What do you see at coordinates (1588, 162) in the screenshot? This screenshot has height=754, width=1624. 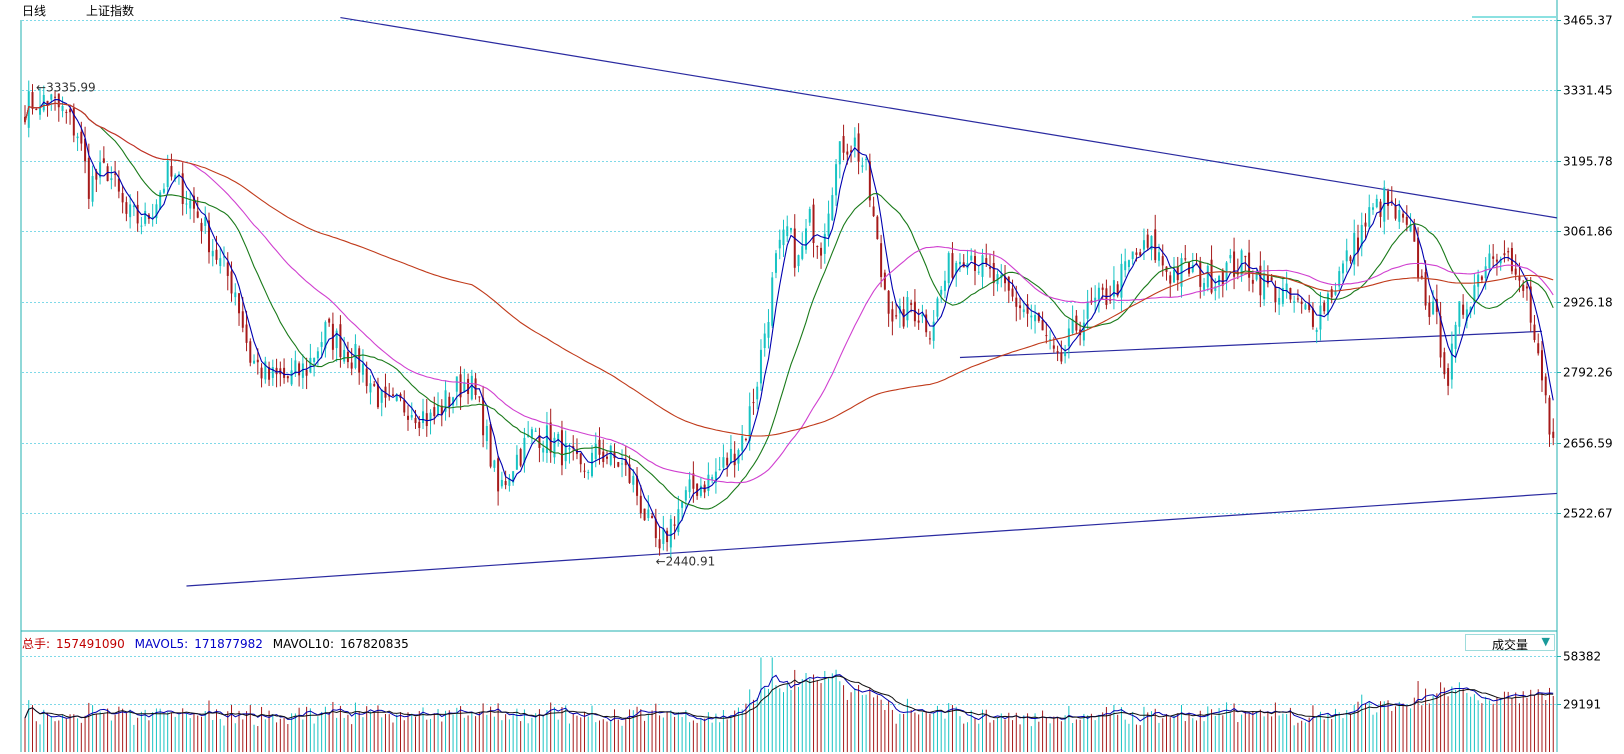 I see `price-tick-label: 3195.78` at bounding box center [1588, 162].